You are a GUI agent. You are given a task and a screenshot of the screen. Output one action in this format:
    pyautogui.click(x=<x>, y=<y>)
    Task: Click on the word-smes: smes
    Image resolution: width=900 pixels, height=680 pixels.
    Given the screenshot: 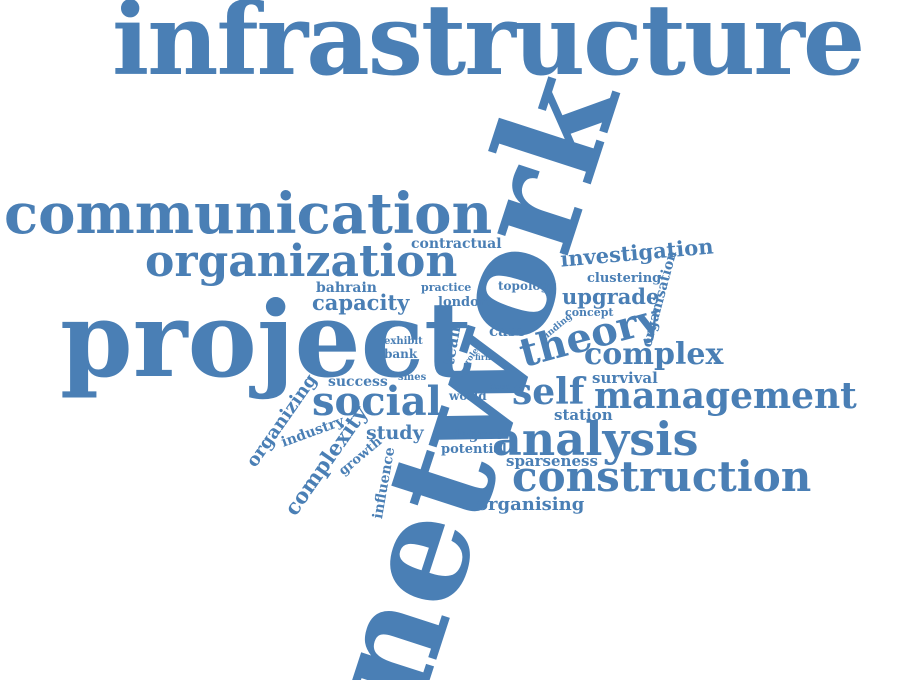 What is the action you would take?
    pyautogui.click(x=412, y=377)
    